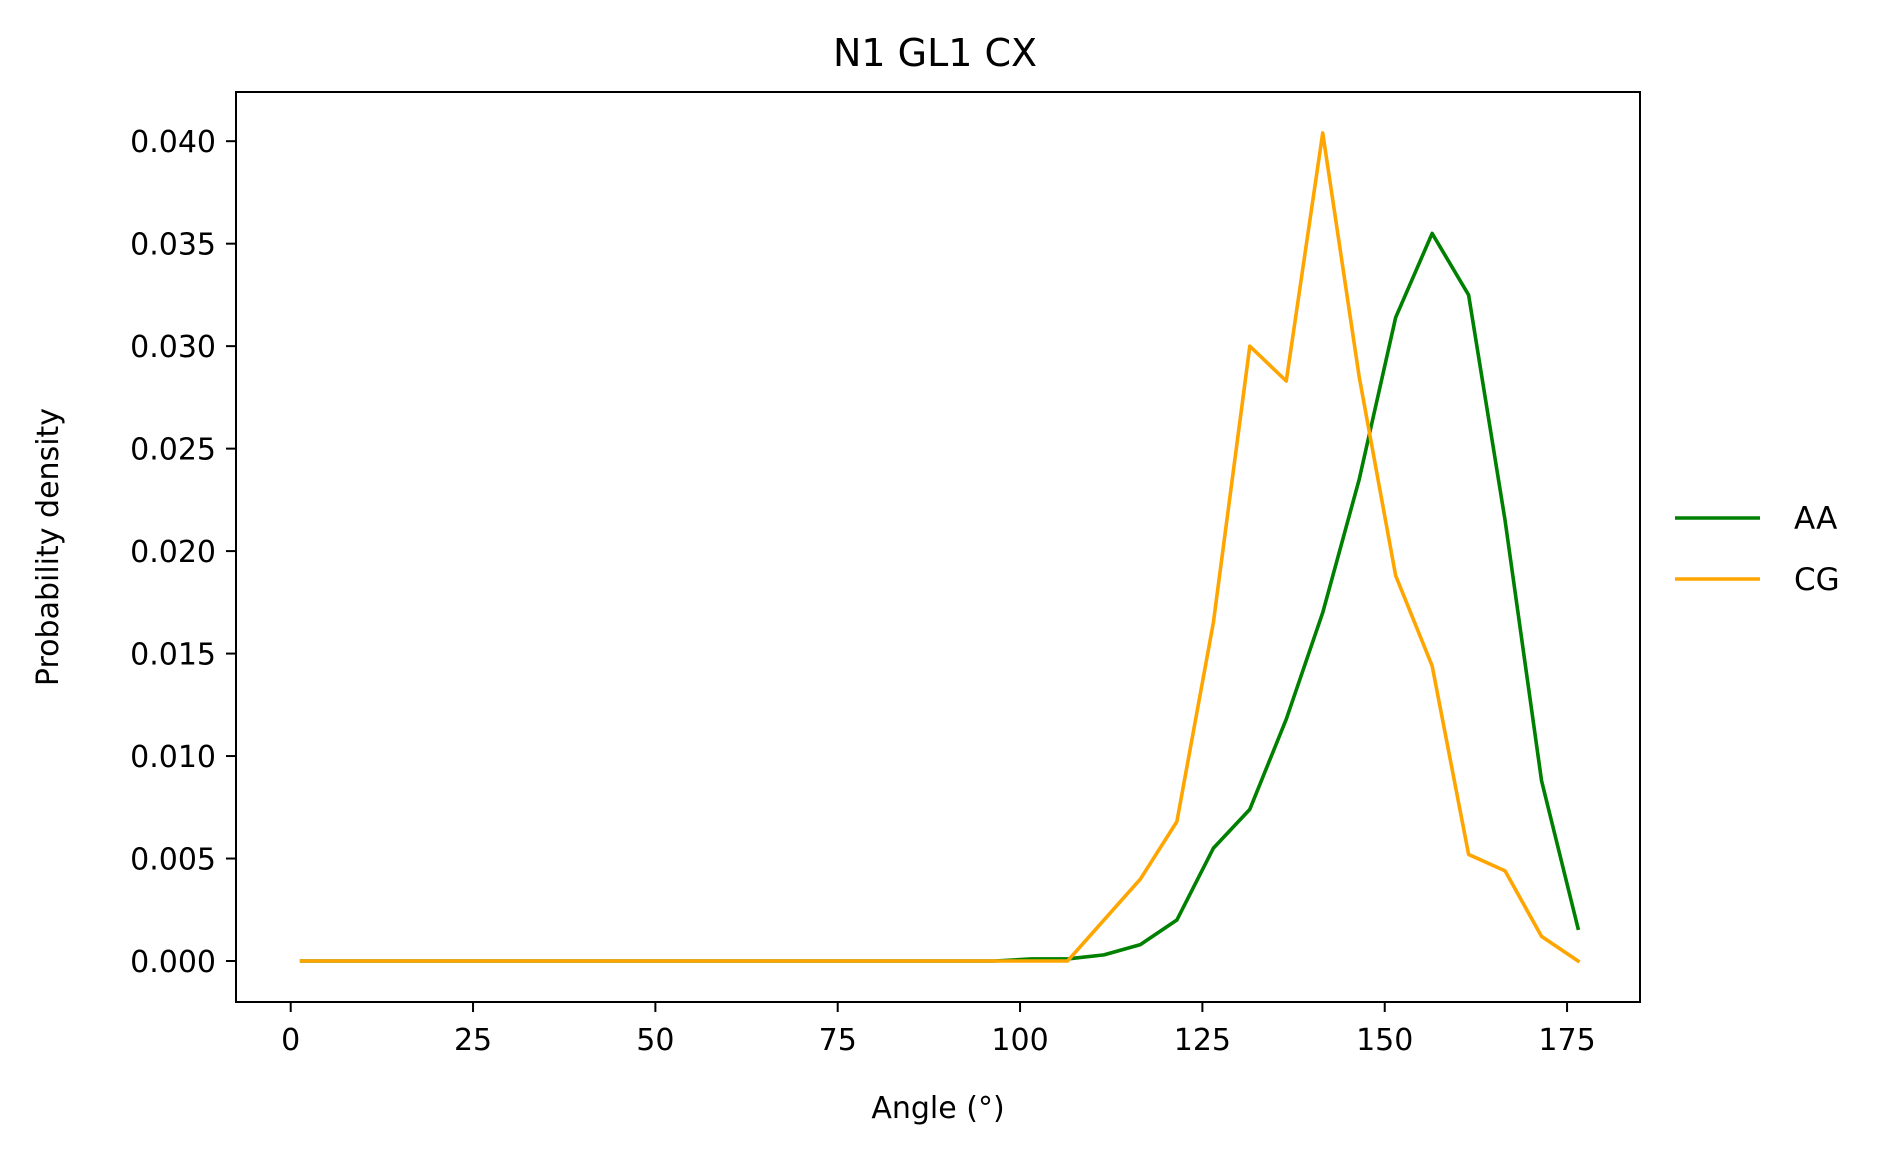 This screenshot has width=1892, height=1154. Describe the element at coordinates (1202, 1040) in the screenshot. I see `x-tick-label: 125` at that location.